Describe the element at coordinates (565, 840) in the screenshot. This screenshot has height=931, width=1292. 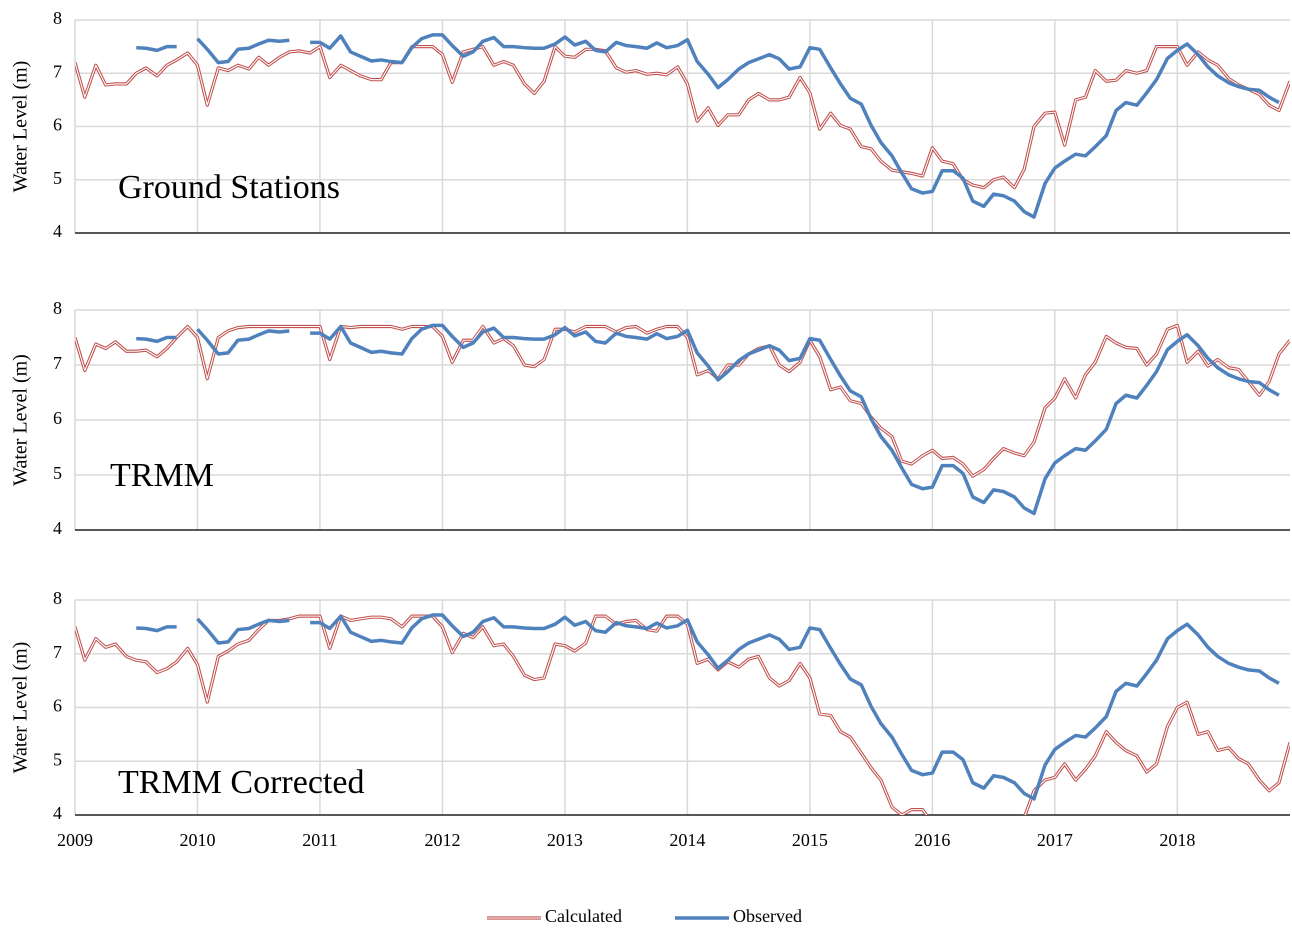
I see `x-tick-label: 2013` at that location.